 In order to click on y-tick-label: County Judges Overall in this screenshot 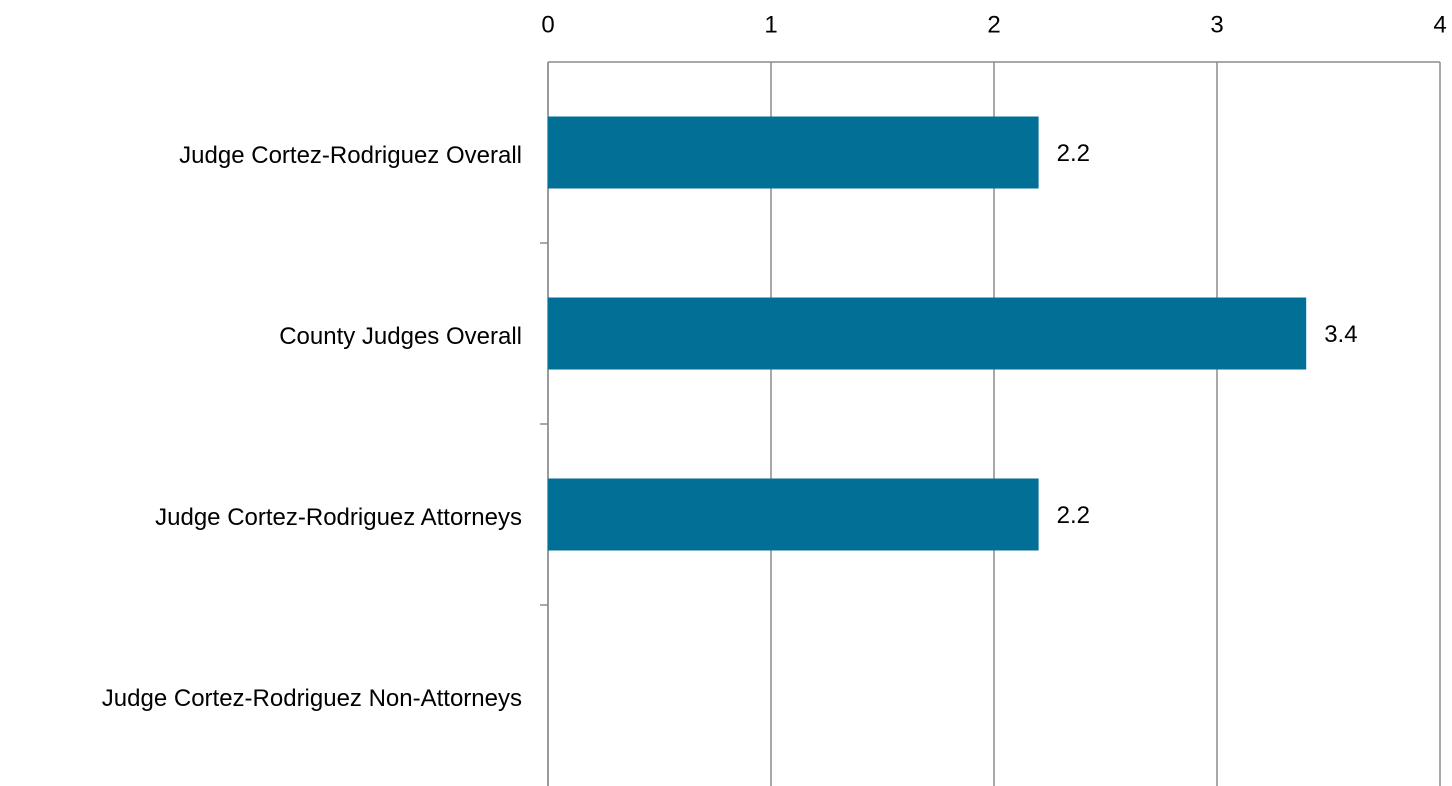, I will do `click(400, 336)`.